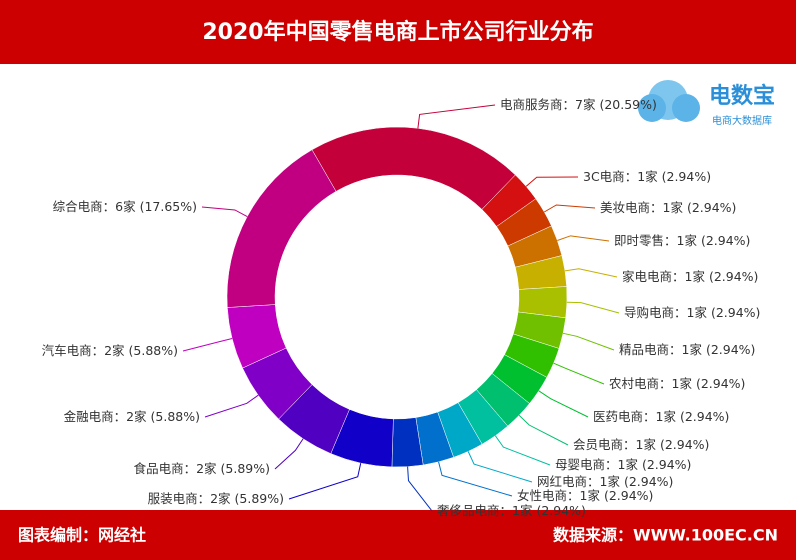 Image resolution: width=796 pixels, height=560 pixels. What do you see at coordinates (67, 350) in the screenshot?
I see `category-label: 汽车电商` at bounding box center [67, 350].